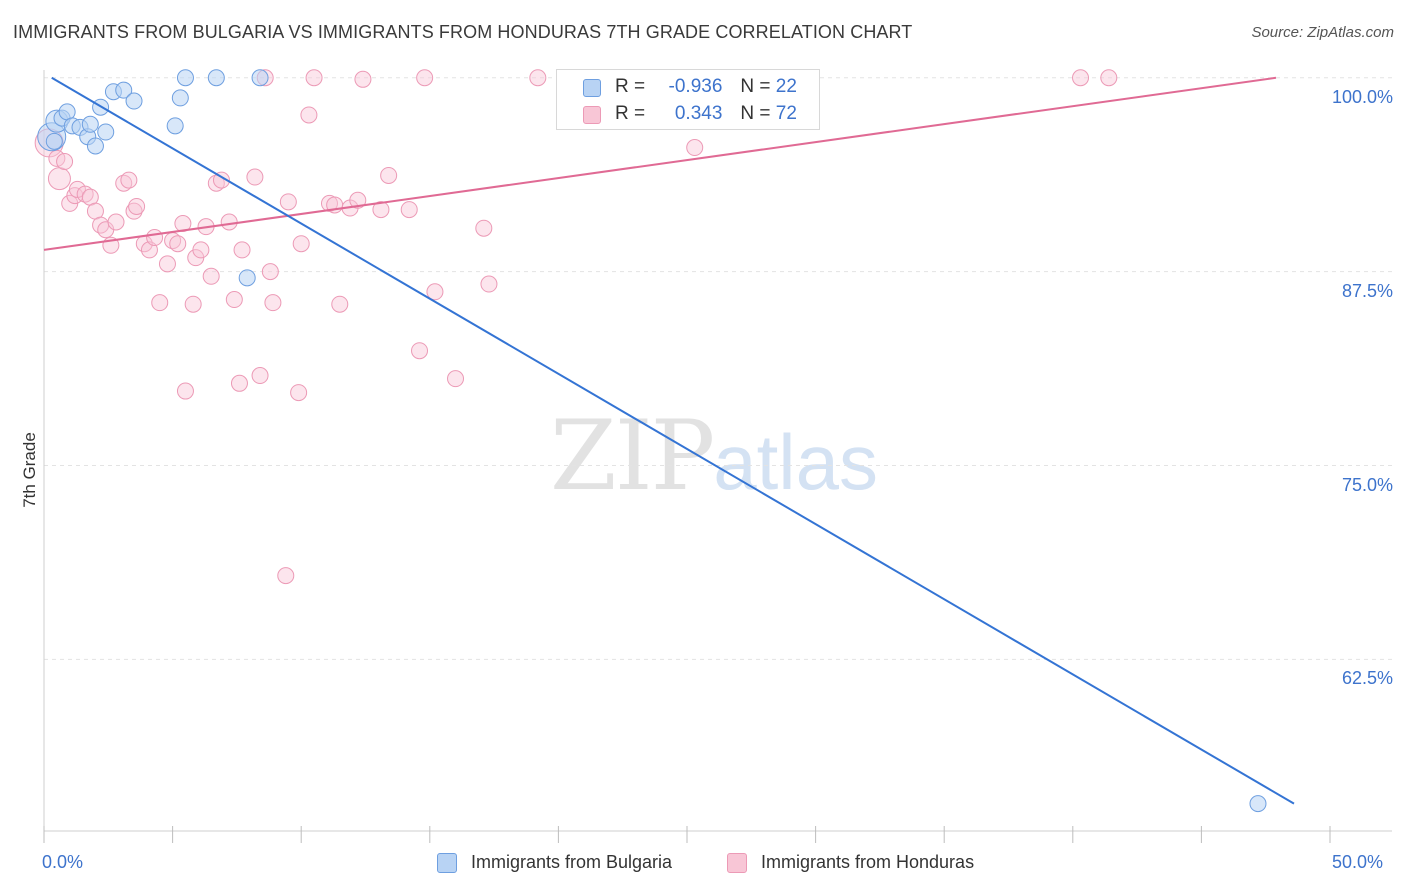 This screenshot has height=892, width=1406. Describe the element at coordinates (695, 86) in the screenshot. I see `r-value: -0.936` at that location.